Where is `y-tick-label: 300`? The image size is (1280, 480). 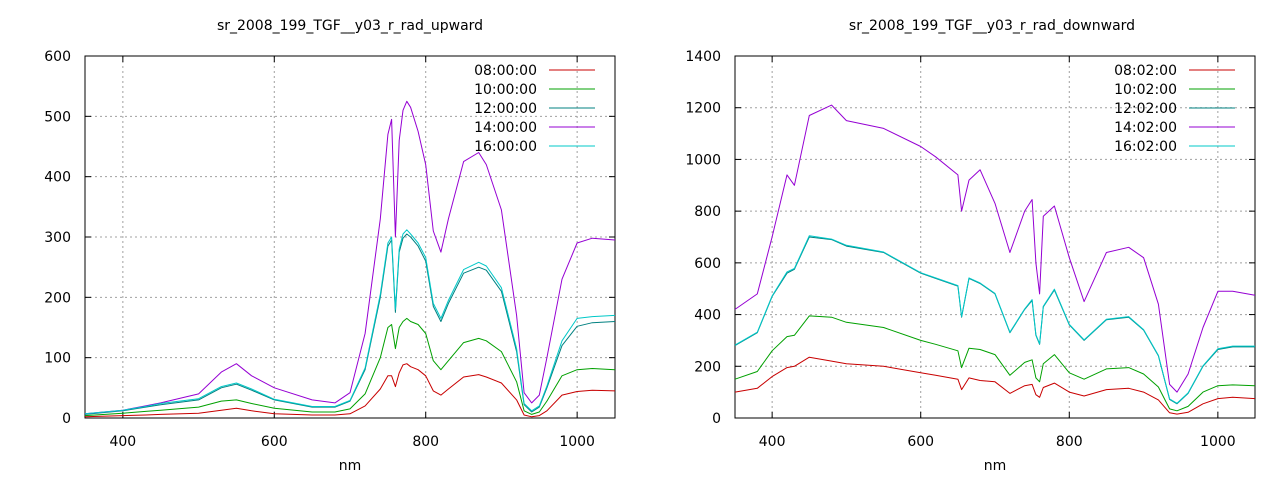
y-tick-label: 300 is located at coordinates (57, 238).